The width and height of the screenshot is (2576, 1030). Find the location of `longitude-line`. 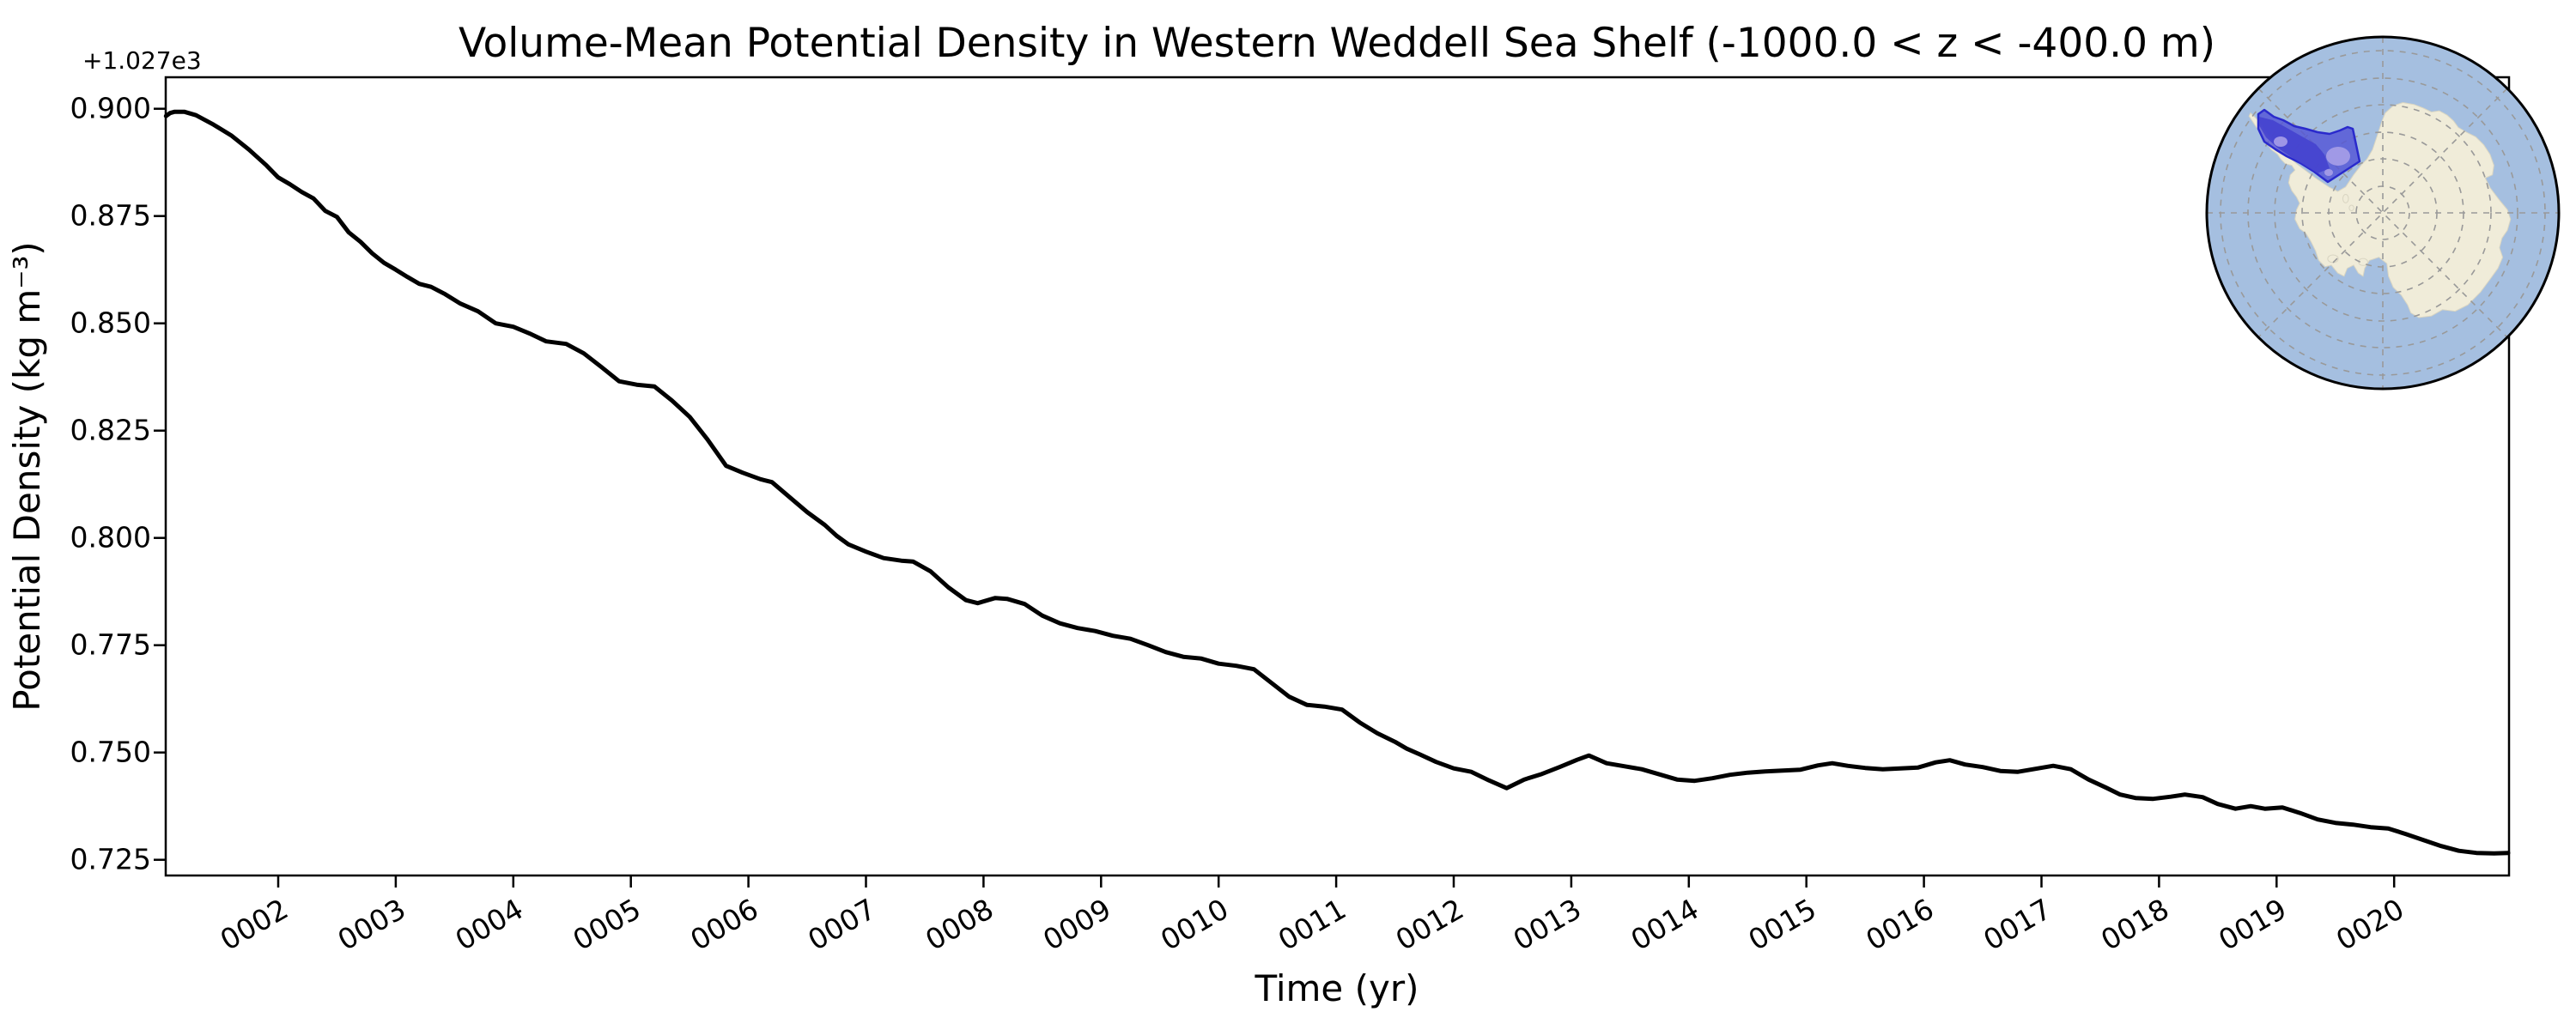

longitude-line is located at coordinates (2383, 213).